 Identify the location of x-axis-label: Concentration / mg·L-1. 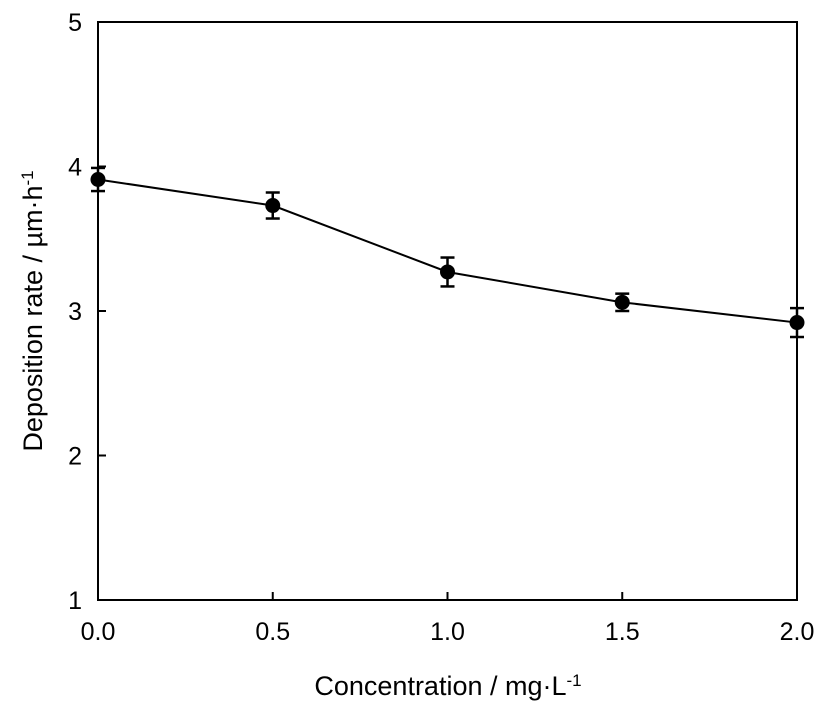
(447, 686).